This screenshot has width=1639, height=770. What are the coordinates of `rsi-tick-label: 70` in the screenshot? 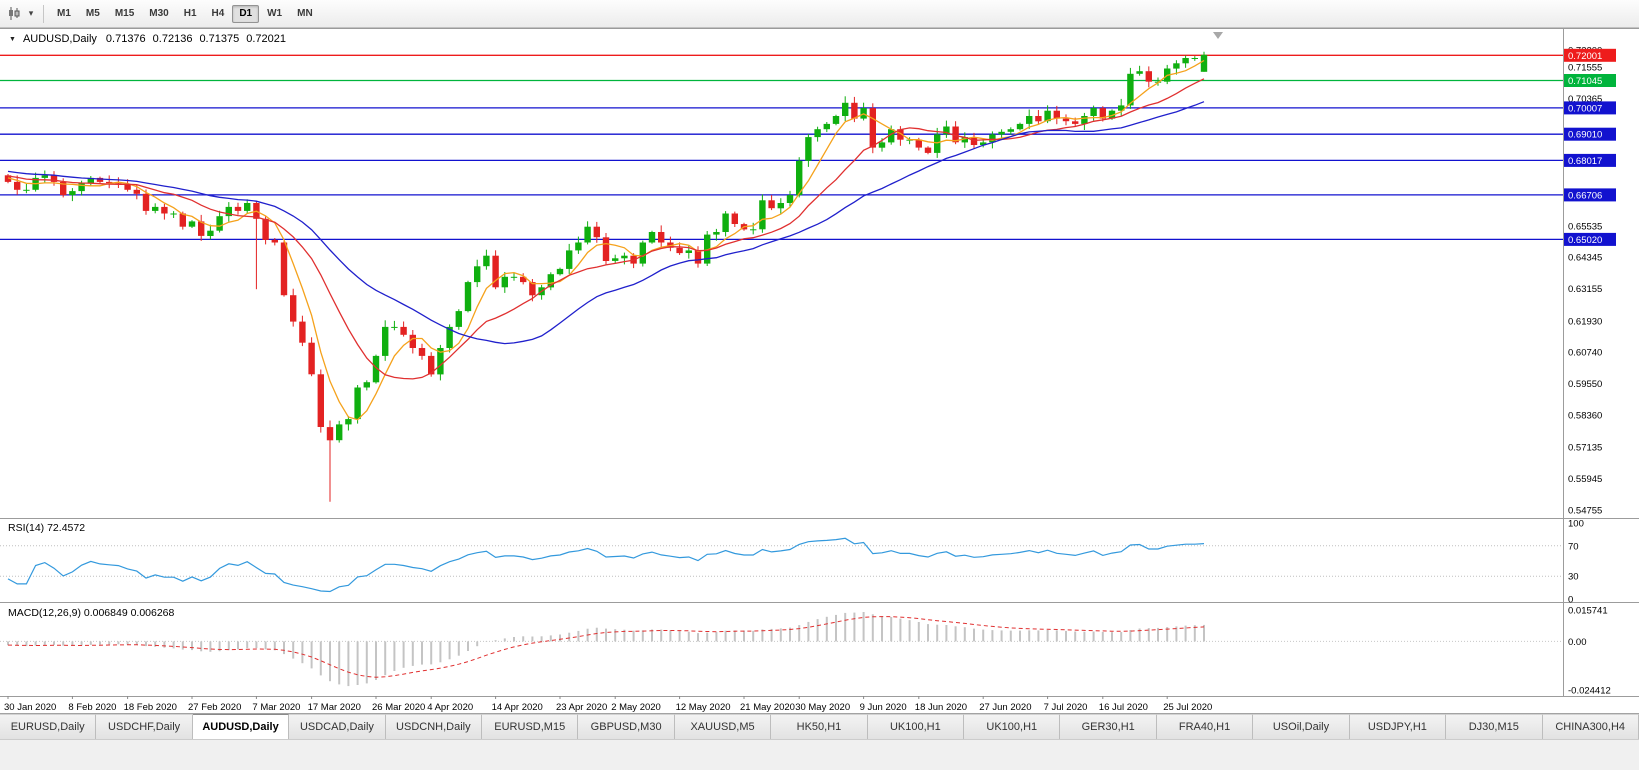 It's located at (1573, 546).